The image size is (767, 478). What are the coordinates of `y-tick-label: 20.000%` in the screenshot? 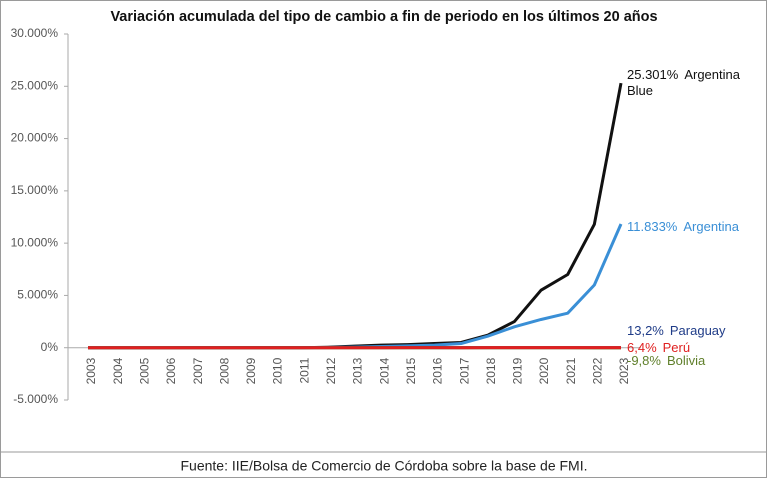 It's located at (35, 138).